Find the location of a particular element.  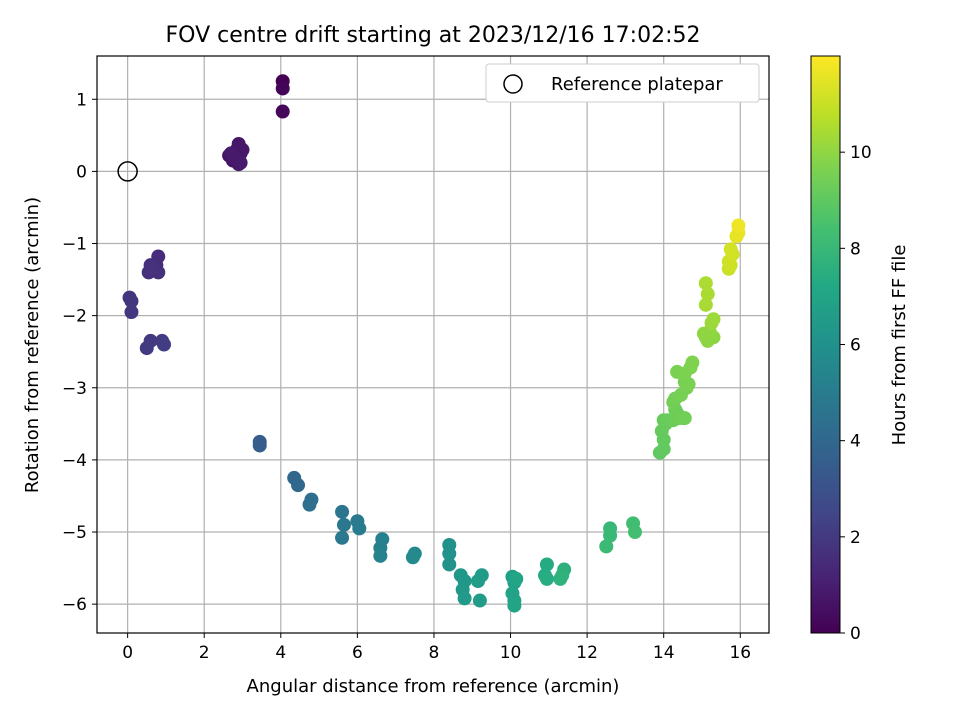

colorbar-tick-label: 0 is located at coordinates (855, 634).